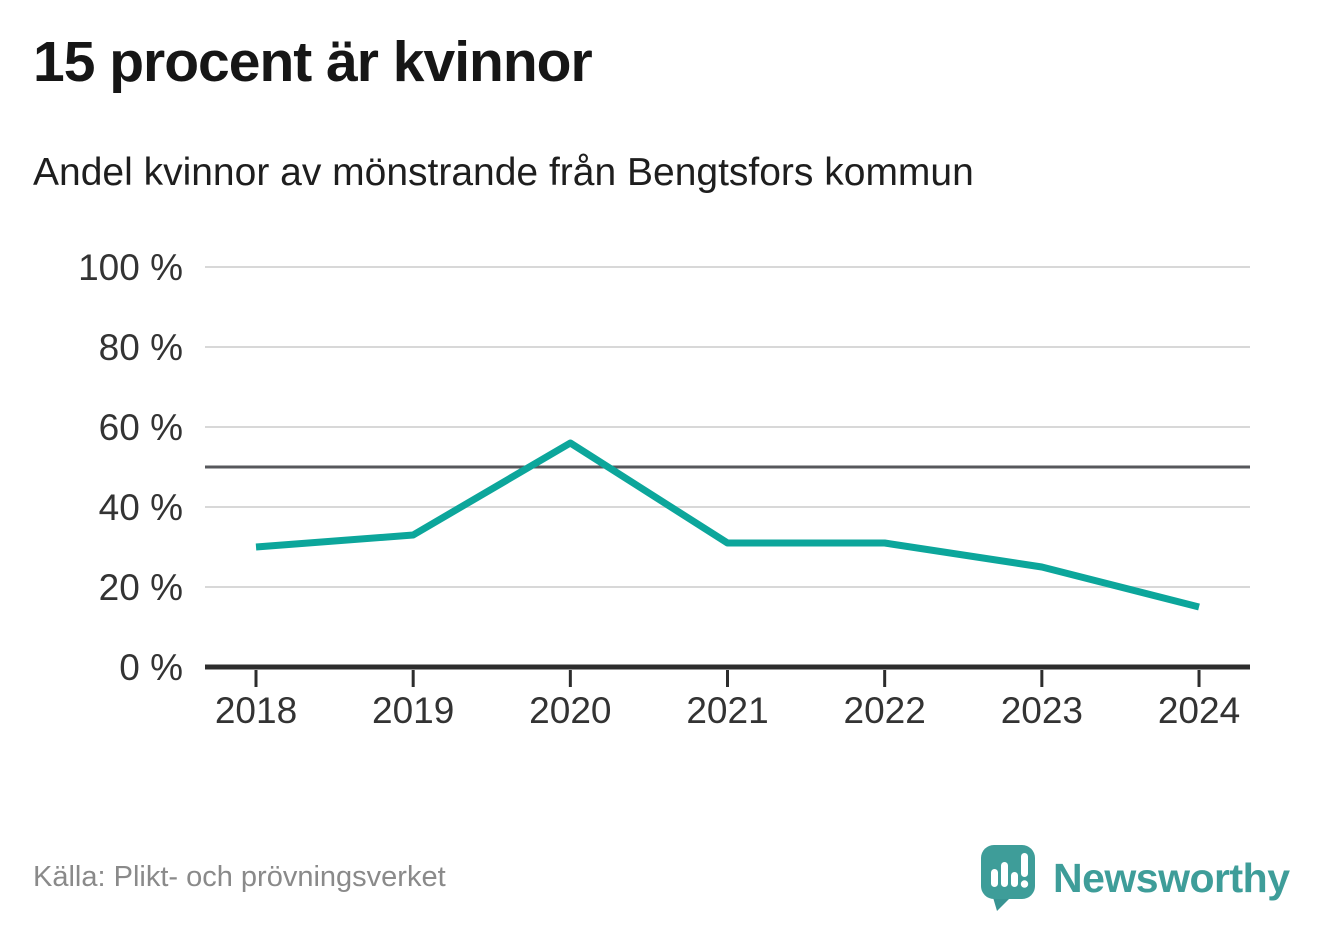  I want to click on x-tick-label: 2023, so click(1042, 710).